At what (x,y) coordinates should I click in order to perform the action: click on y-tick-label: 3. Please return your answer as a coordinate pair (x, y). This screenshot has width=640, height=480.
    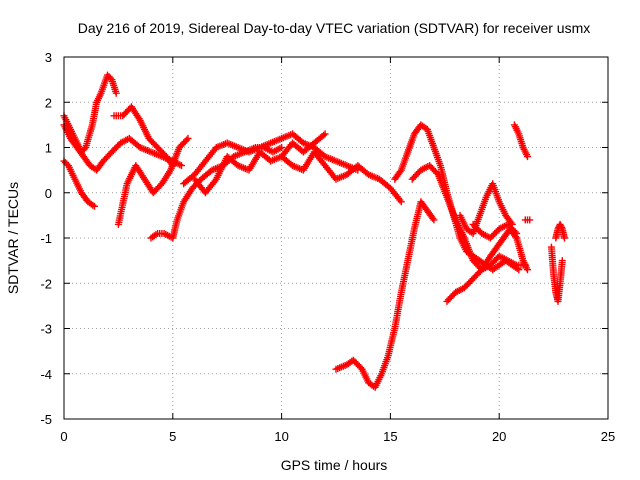
    Looking at the image, I should click on (48, 57).